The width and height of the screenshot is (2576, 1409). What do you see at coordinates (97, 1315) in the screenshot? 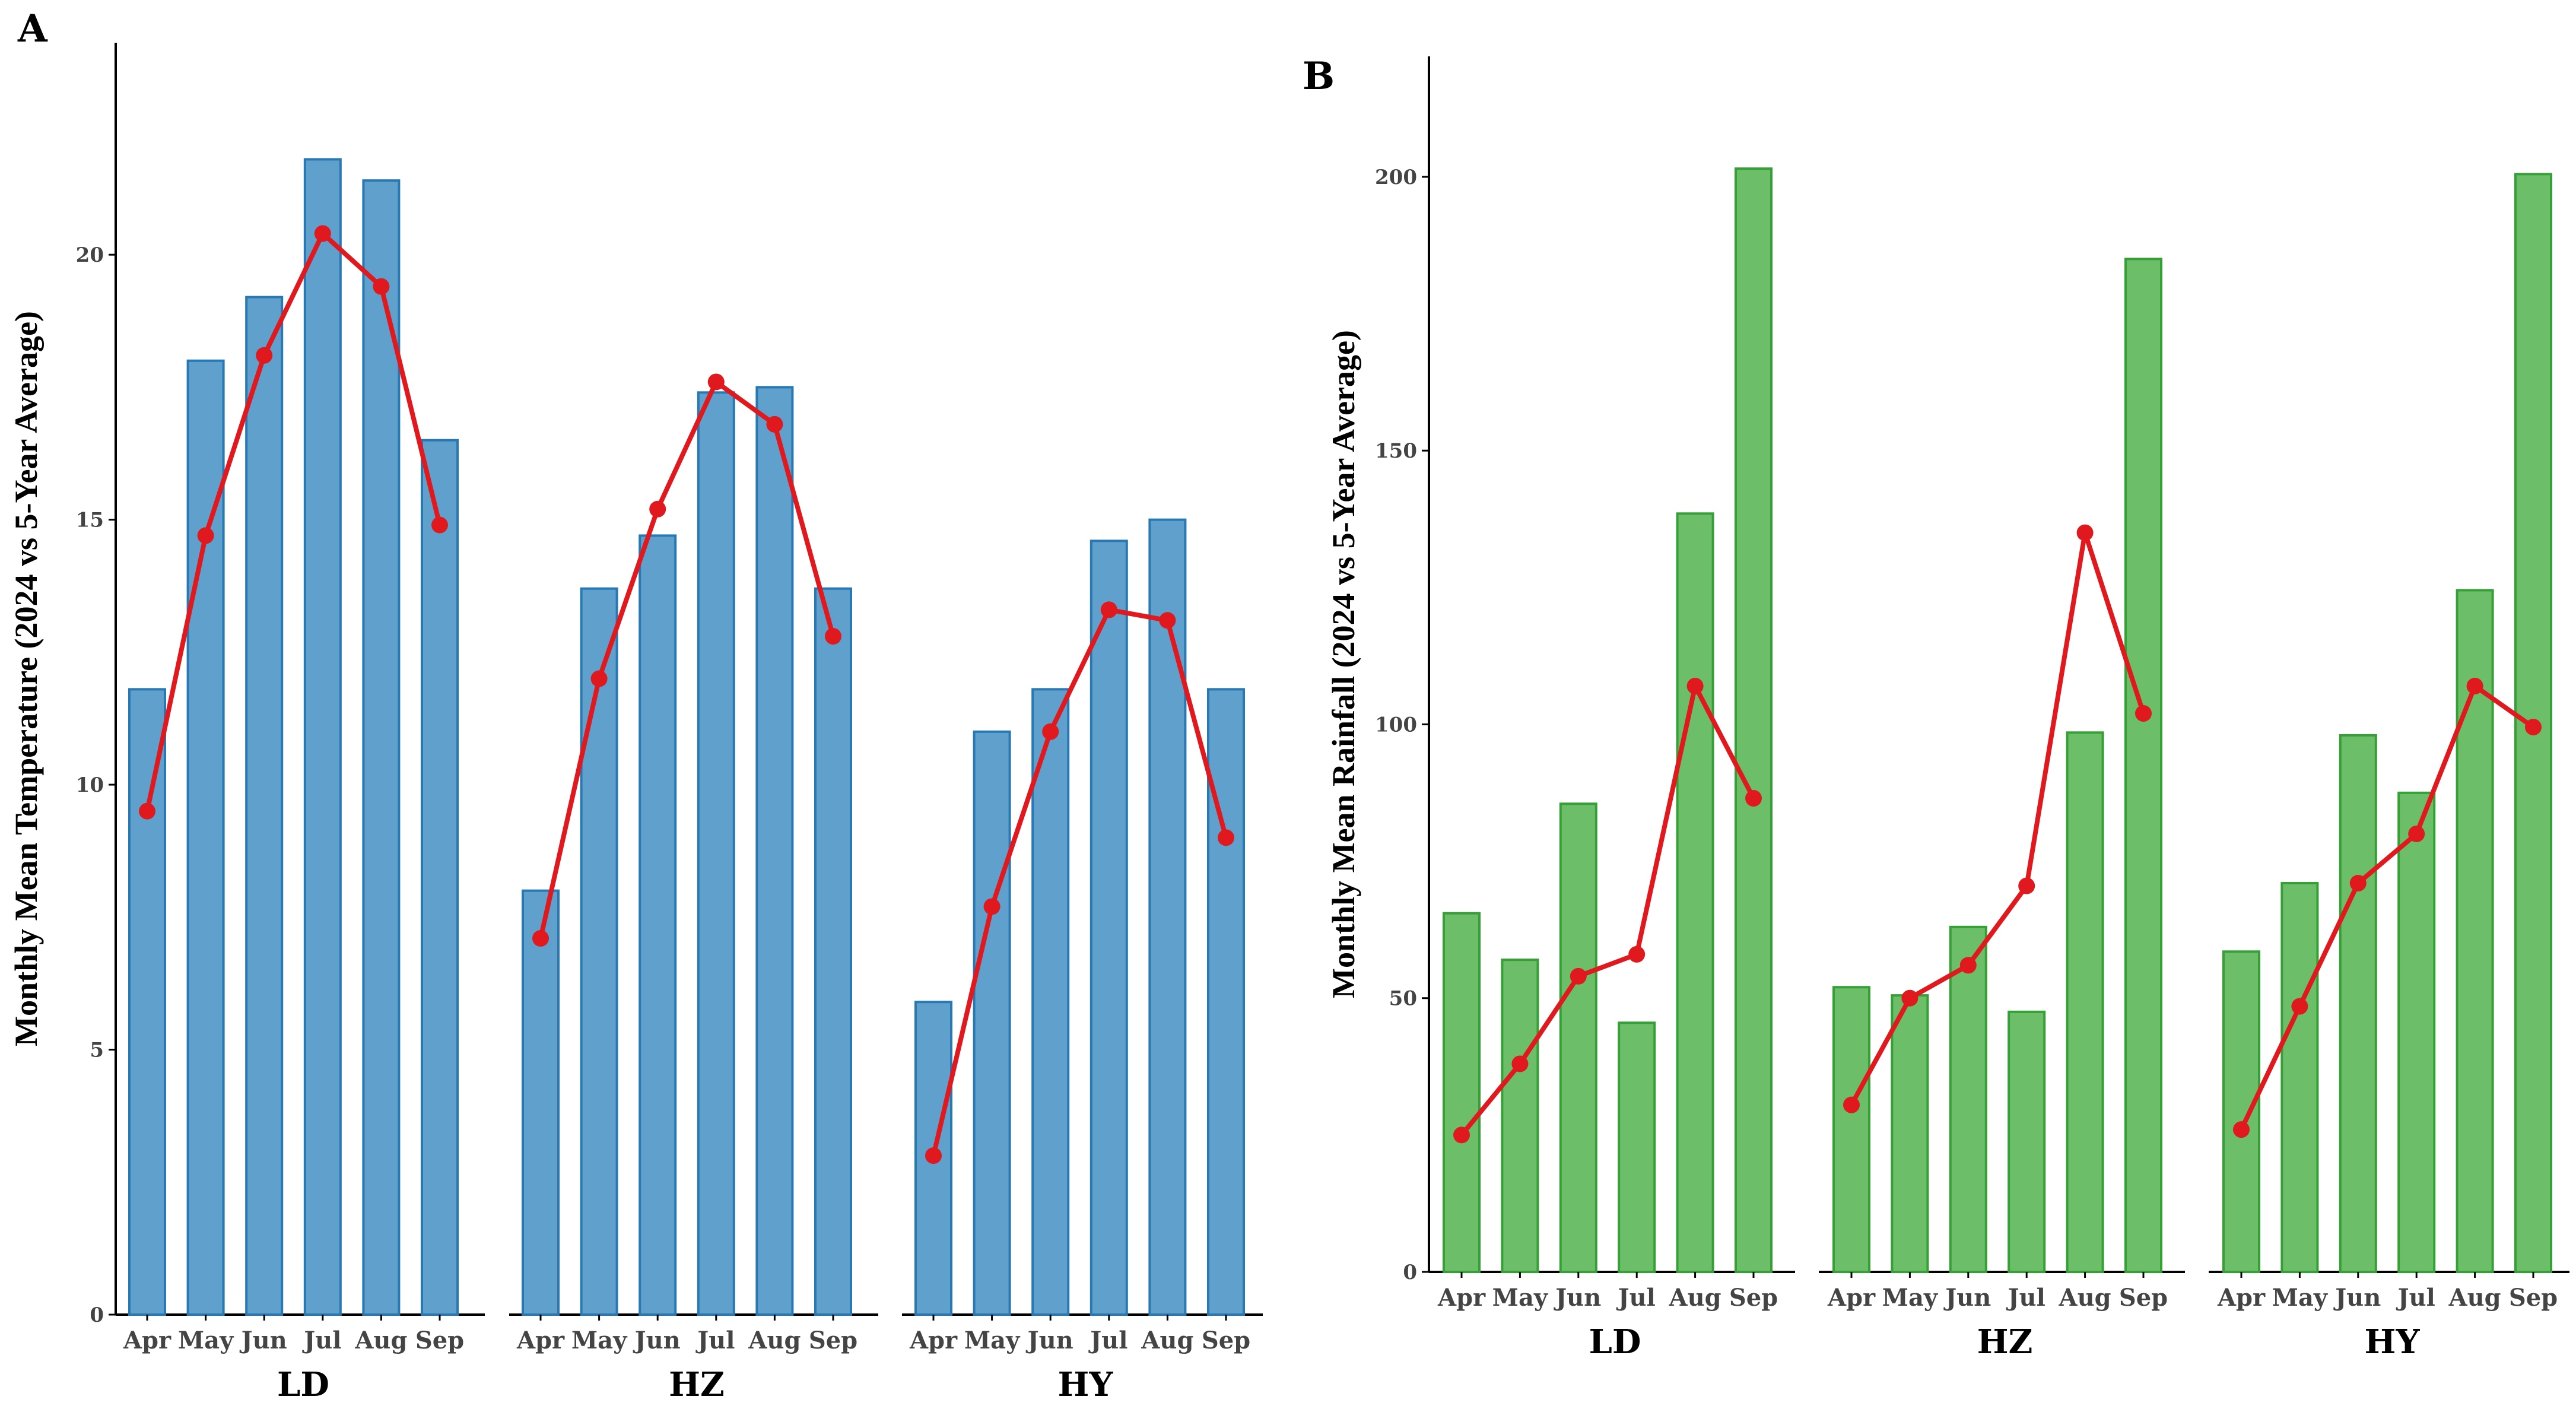
I see `y-tick-label: 0` at bounding box center [97, 1315].